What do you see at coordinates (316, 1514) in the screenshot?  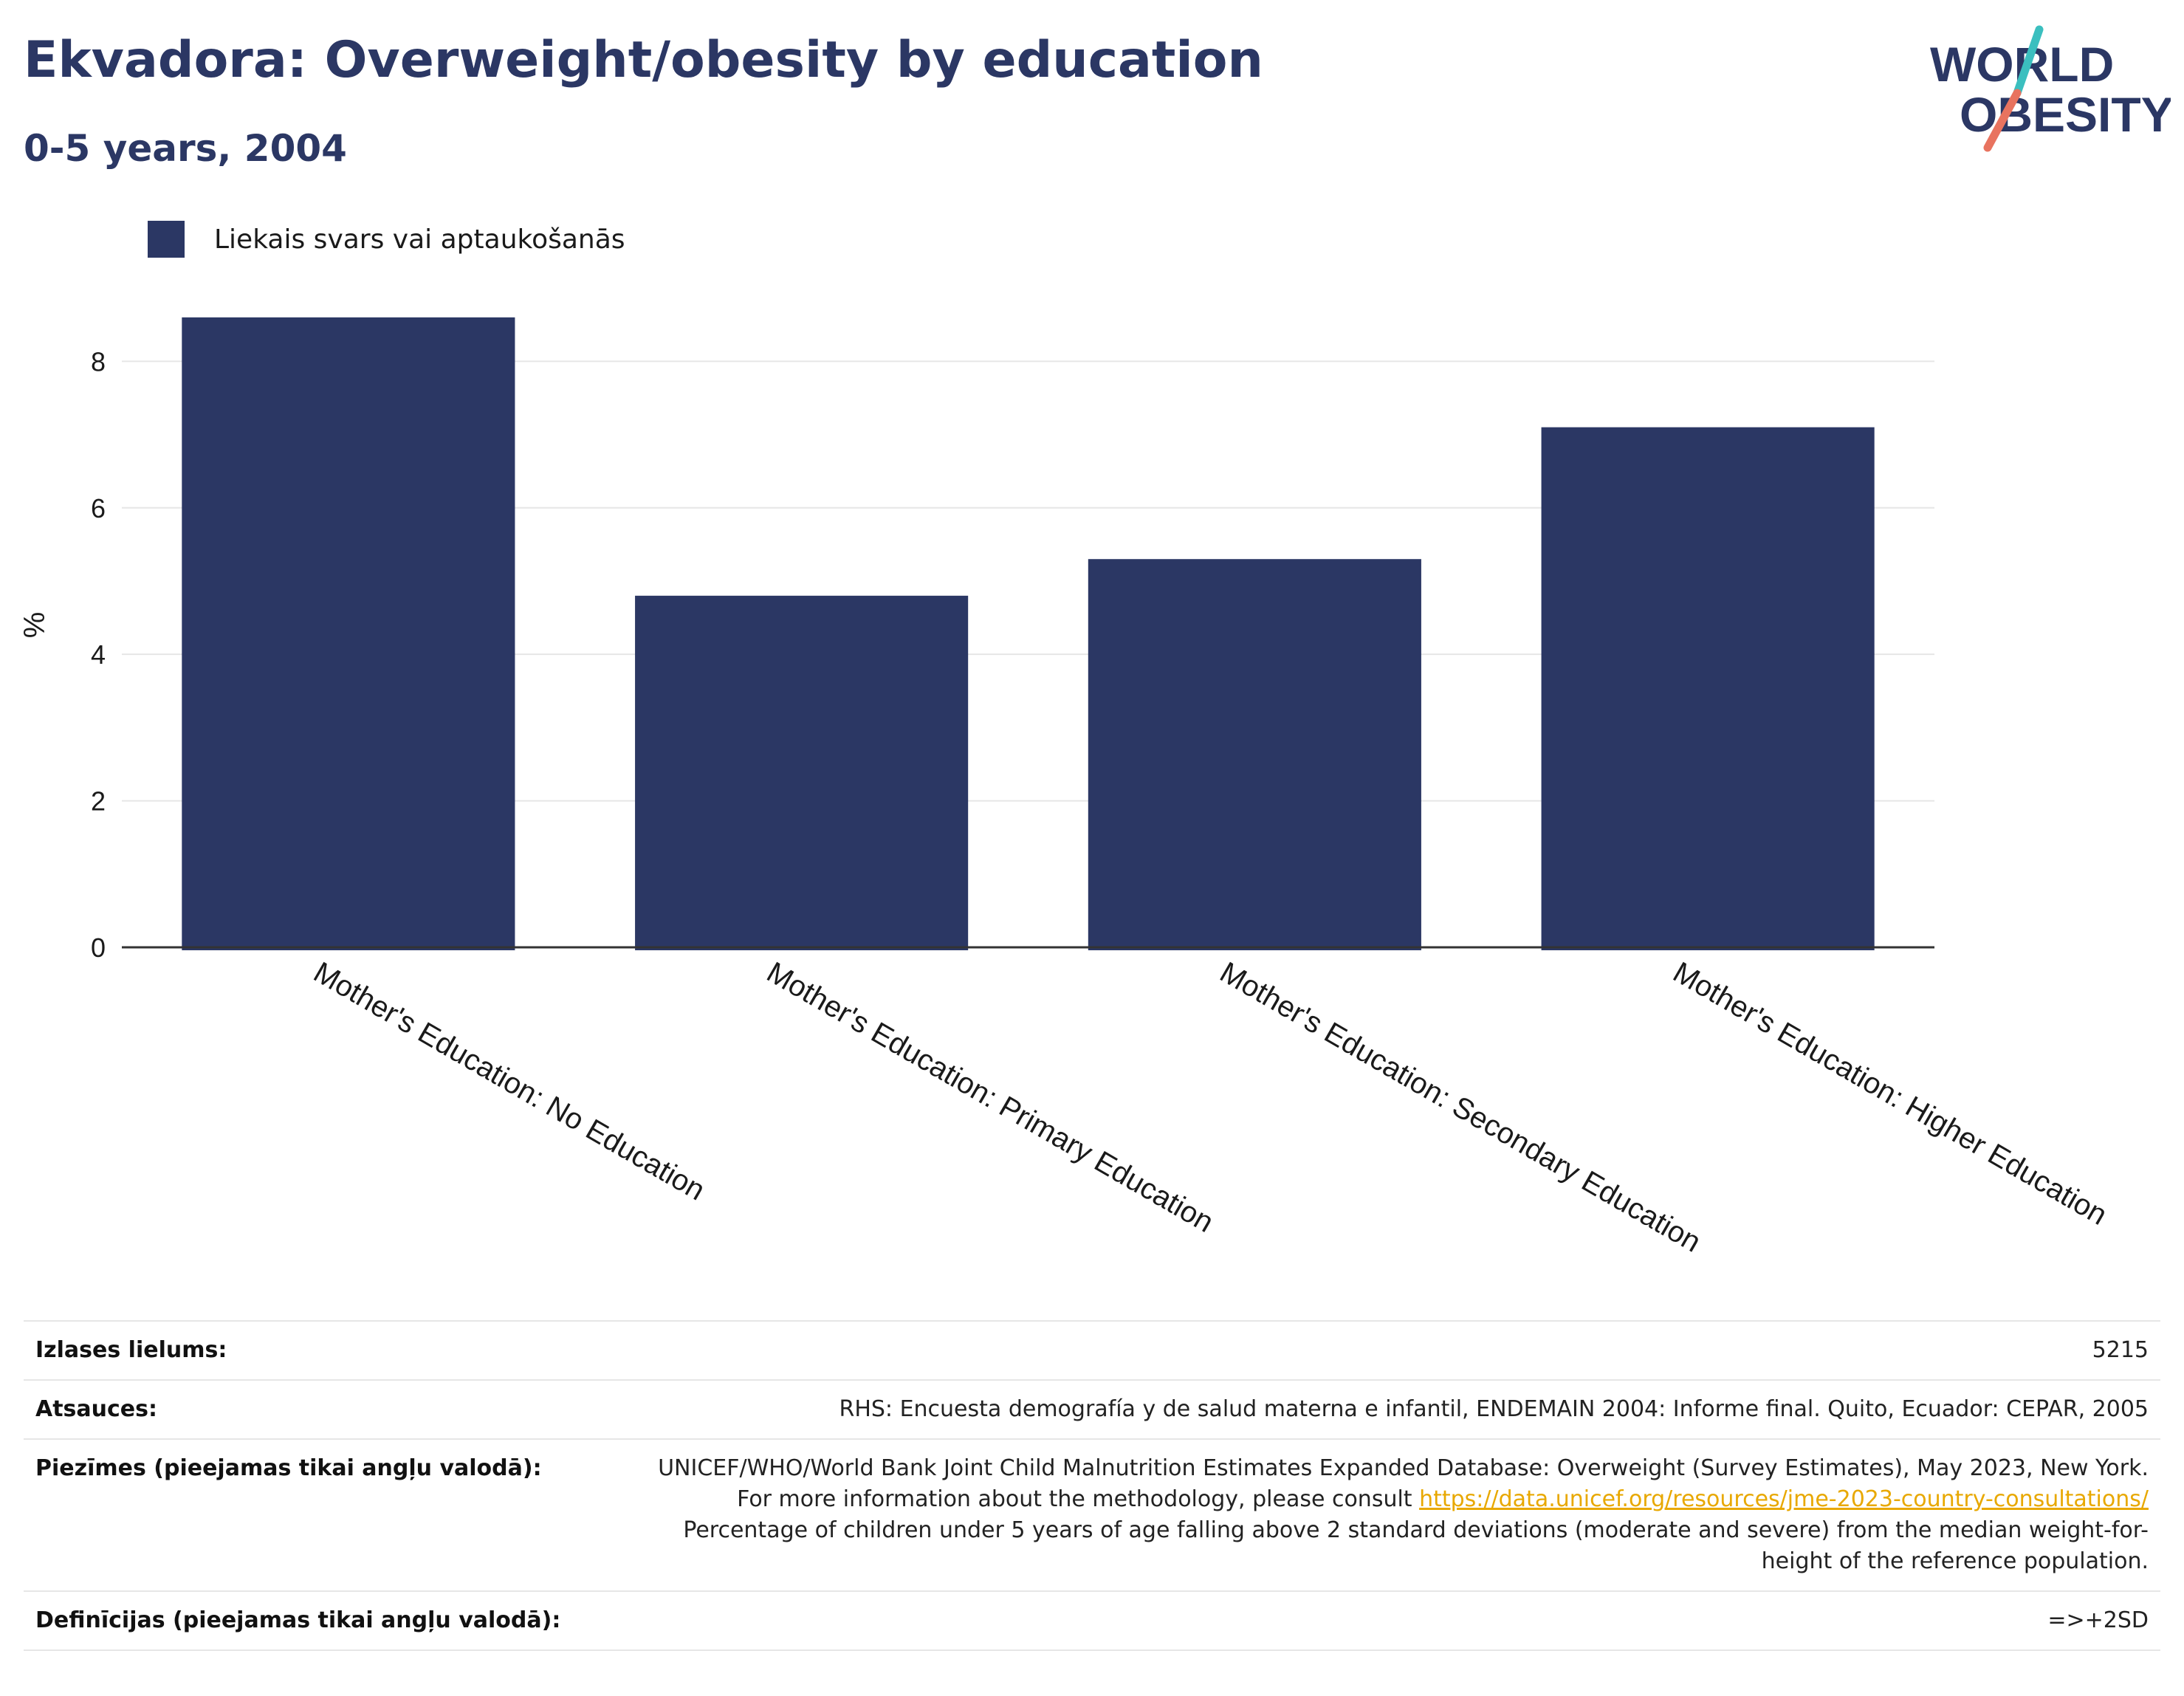 I see `notes-label: Piezīmes (pieejamas tikai angļu valodā):` at bounding box center [316, 1514].